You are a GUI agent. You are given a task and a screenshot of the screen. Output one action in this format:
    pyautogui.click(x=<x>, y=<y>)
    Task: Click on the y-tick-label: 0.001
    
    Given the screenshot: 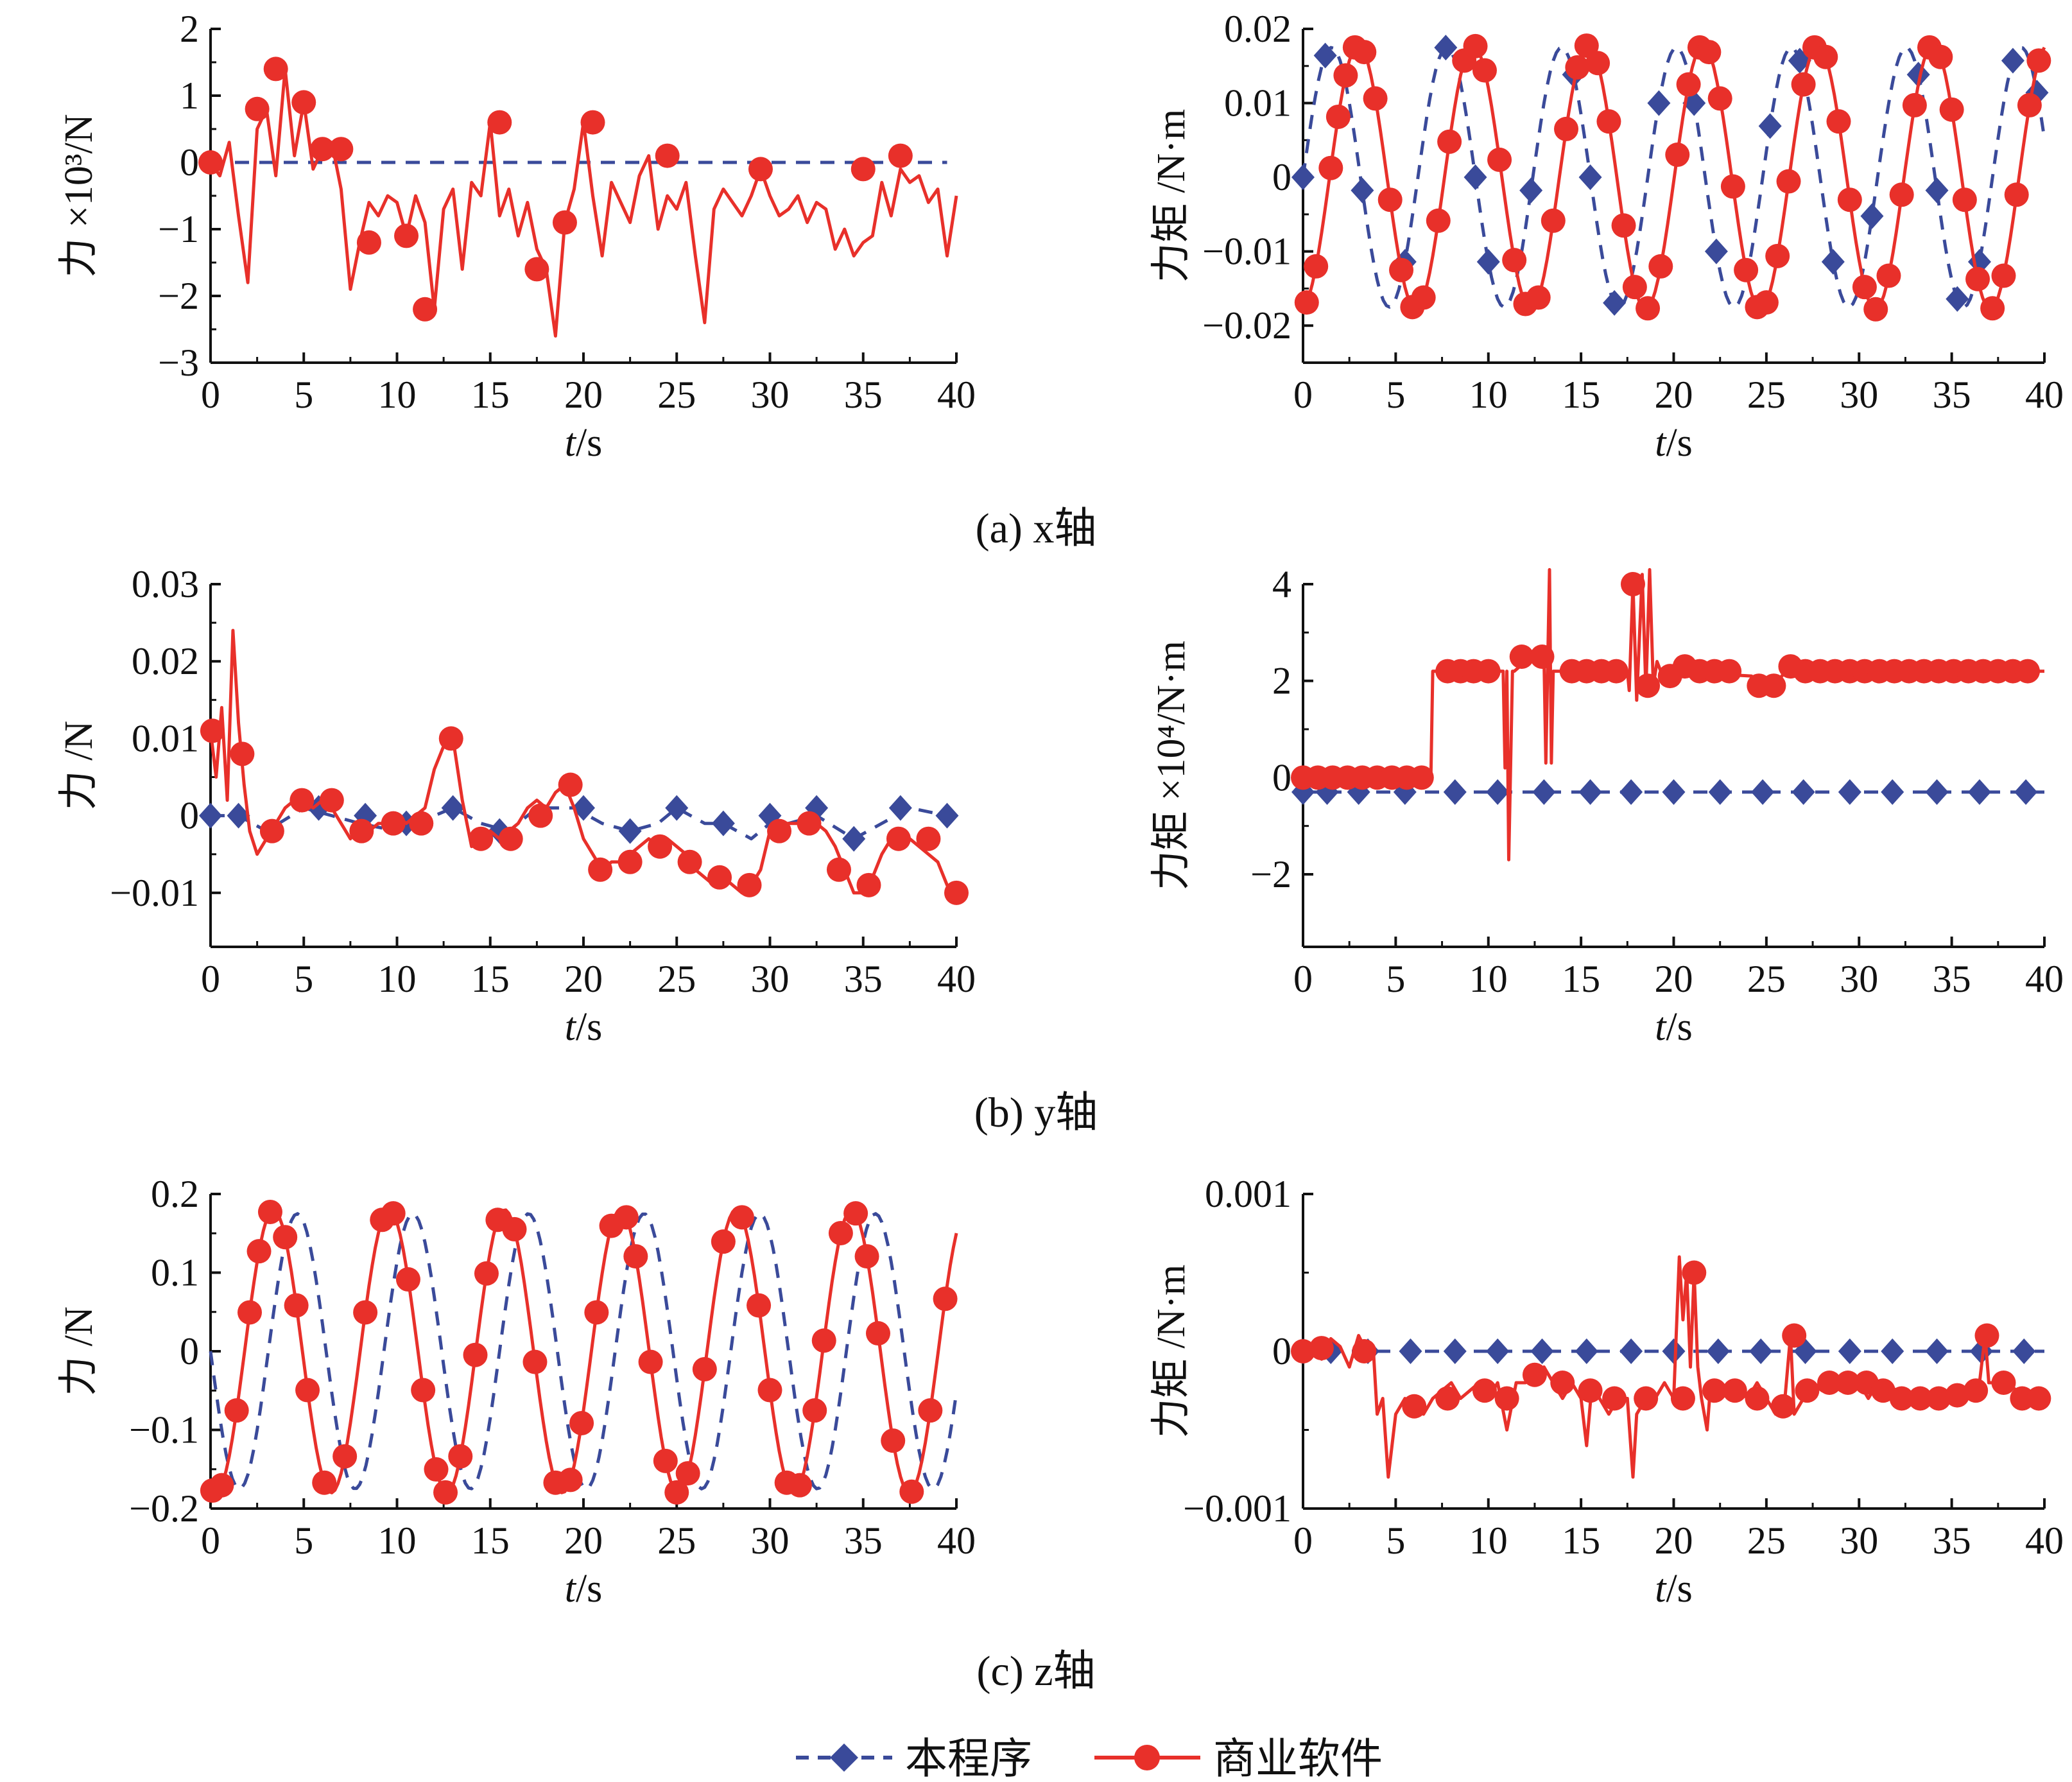 What is the action you would take?
    pyautogui.click(x=1248, y=1194)
    